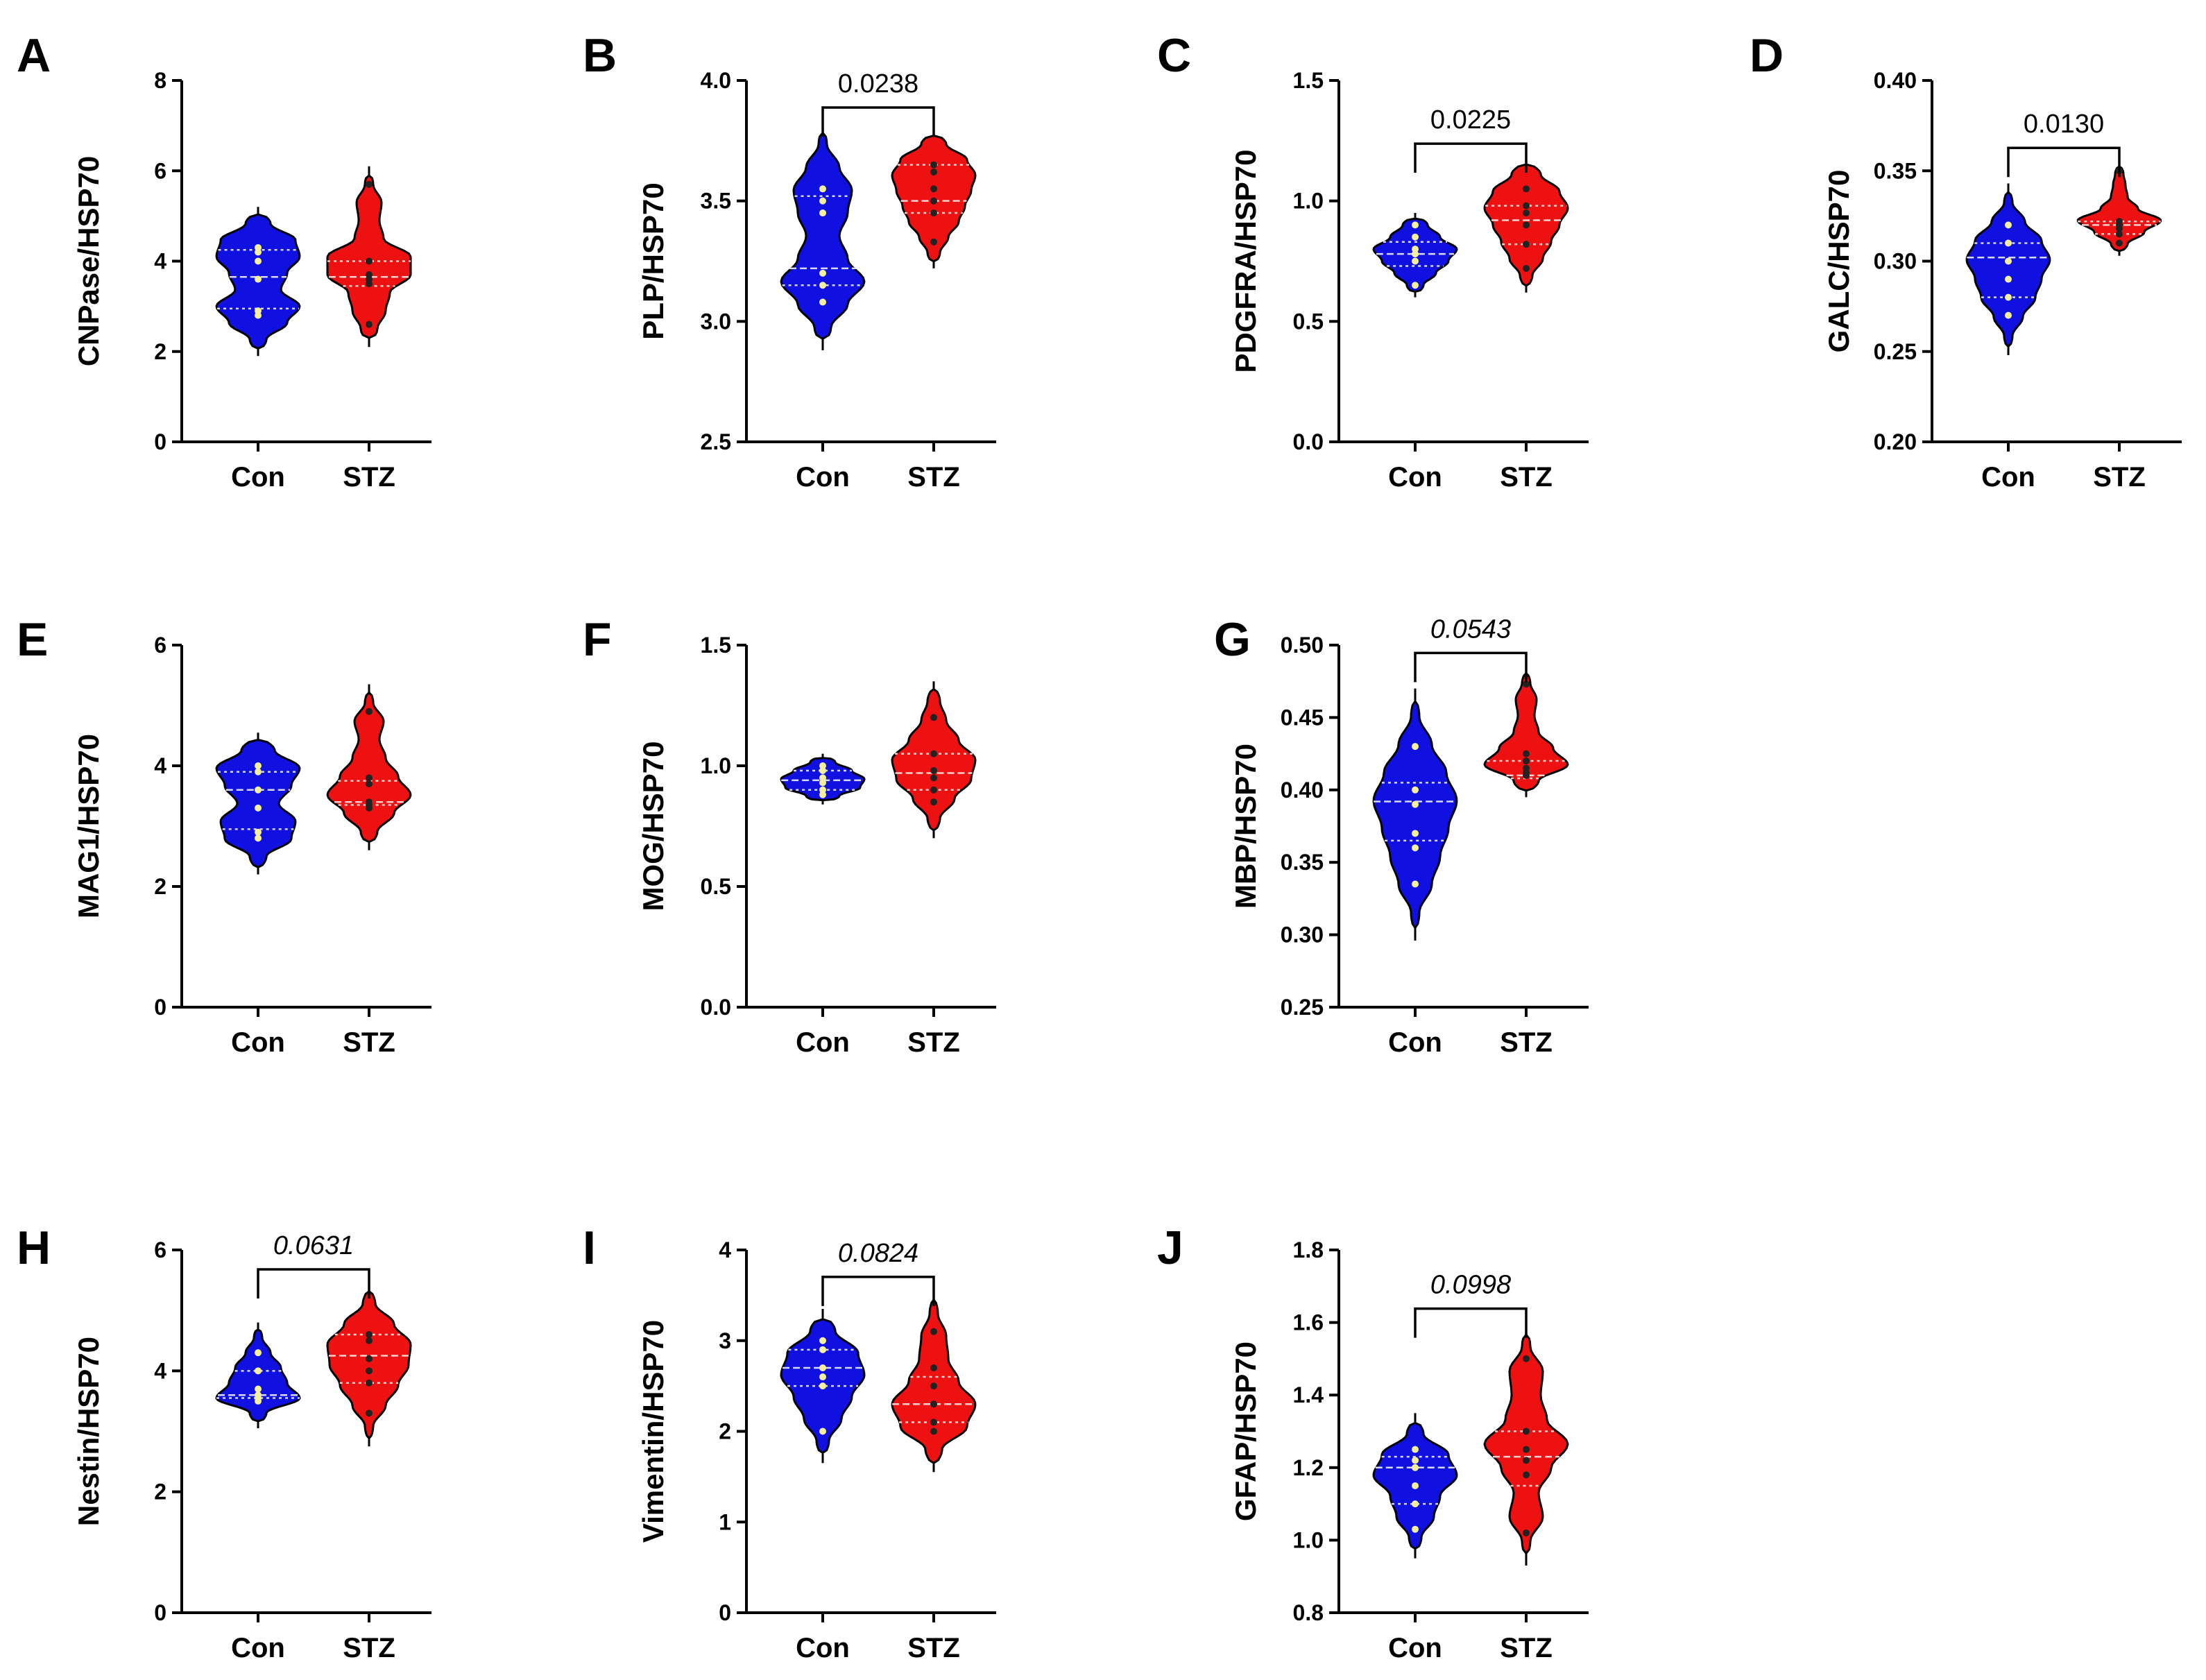 Image resolution: width=2206 pixels, height=1680 pixels. Describe the element at coordinates (1767, 55) in the screenshot. I see `panel-letter: D` at that location.